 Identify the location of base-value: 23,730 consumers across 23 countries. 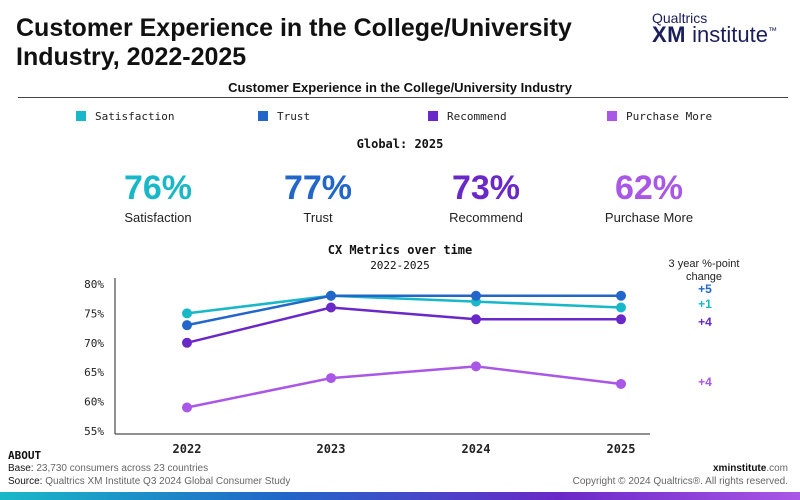
(121, 468).